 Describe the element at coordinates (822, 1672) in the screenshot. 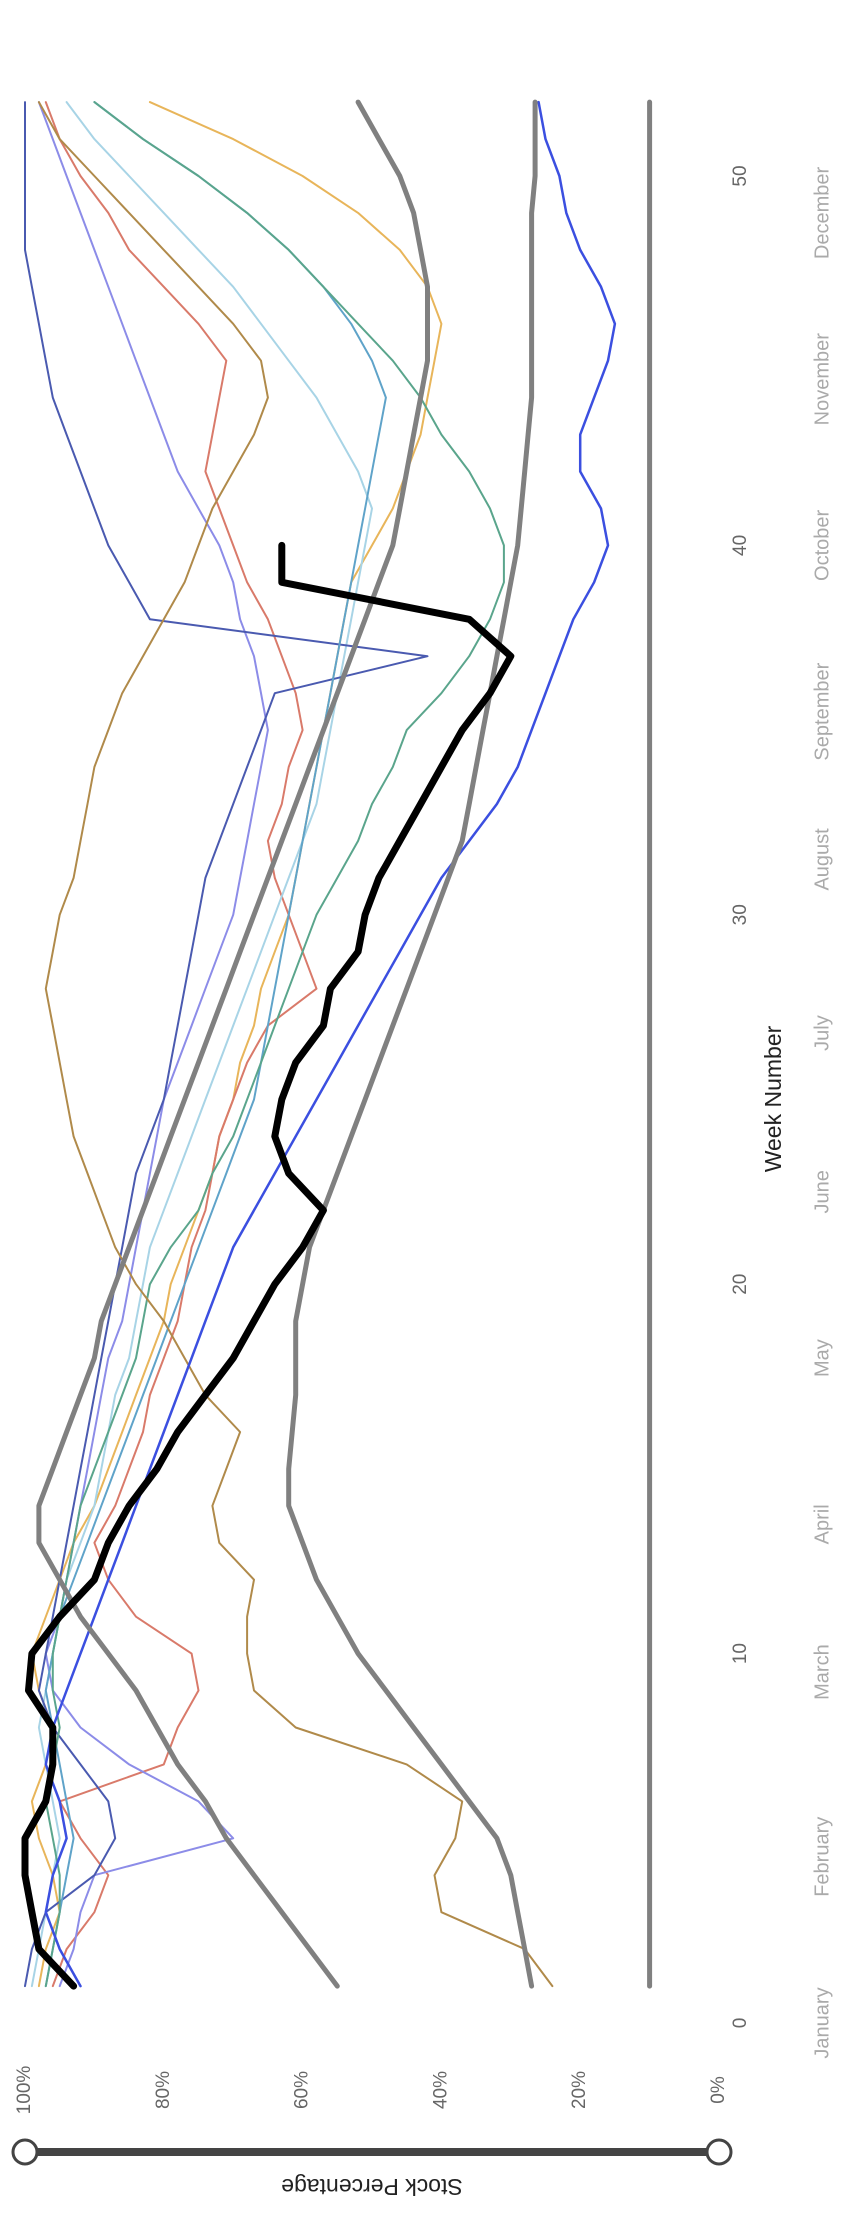

I see `month-label: March` at that location.